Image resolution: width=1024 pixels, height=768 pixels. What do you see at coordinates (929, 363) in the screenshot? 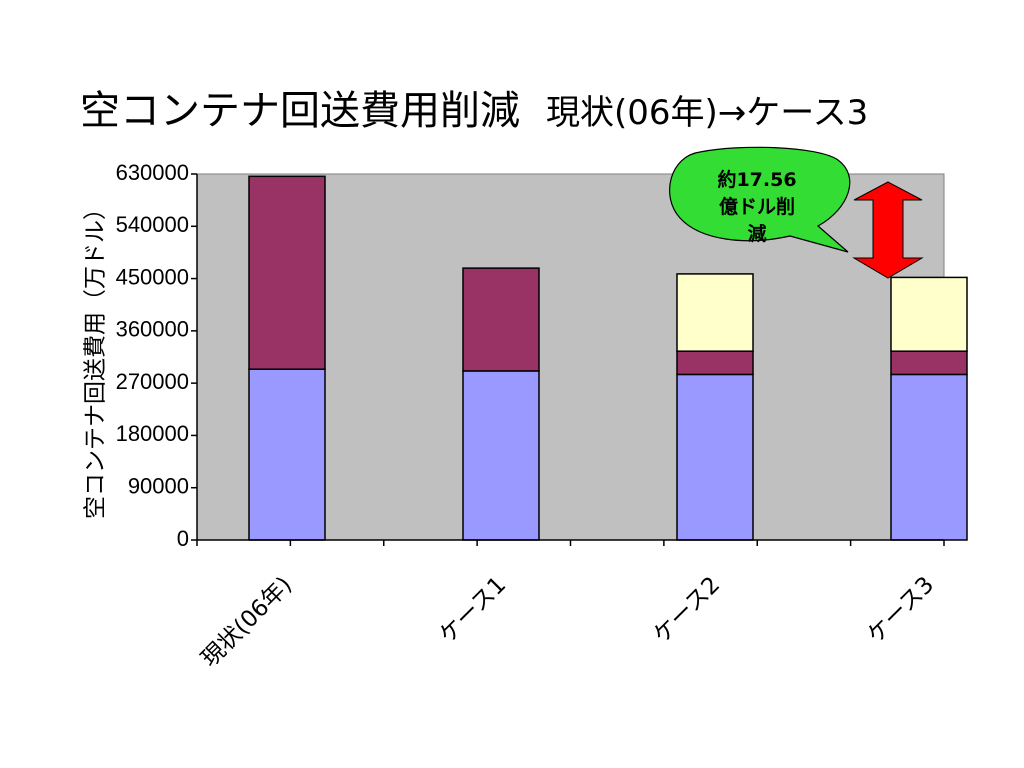
I see `bar-segment-4-s2` at bounding box center [929, 363].